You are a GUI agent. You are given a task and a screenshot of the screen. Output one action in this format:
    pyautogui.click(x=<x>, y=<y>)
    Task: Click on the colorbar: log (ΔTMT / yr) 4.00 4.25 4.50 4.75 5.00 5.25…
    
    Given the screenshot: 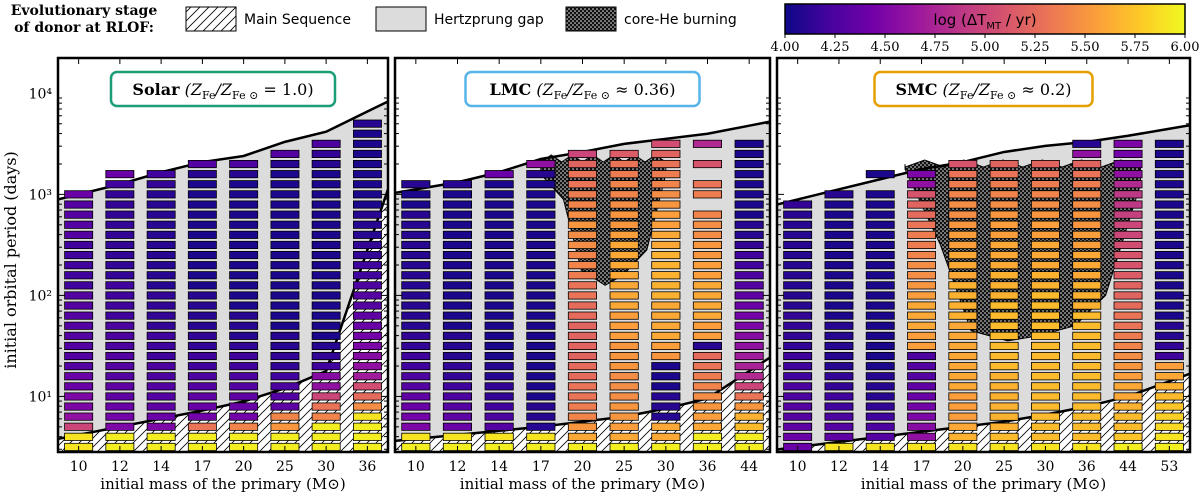 What is the action you would take?
    pyautogui.click(x=985, y=29)
    